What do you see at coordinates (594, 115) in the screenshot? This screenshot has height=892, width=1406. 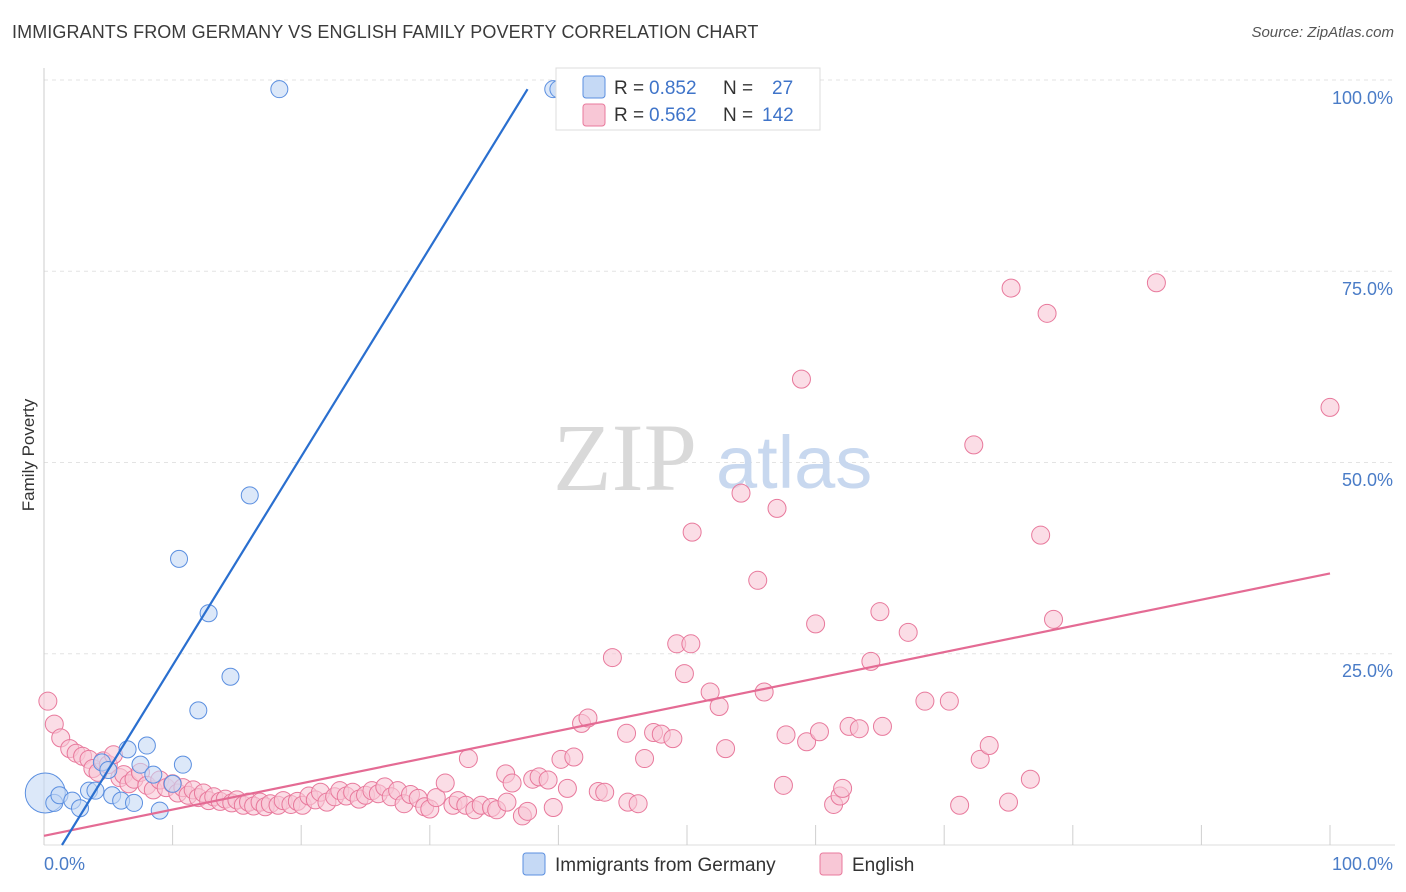 I see `legend-swatch-english` at bounding box center [594, 115].